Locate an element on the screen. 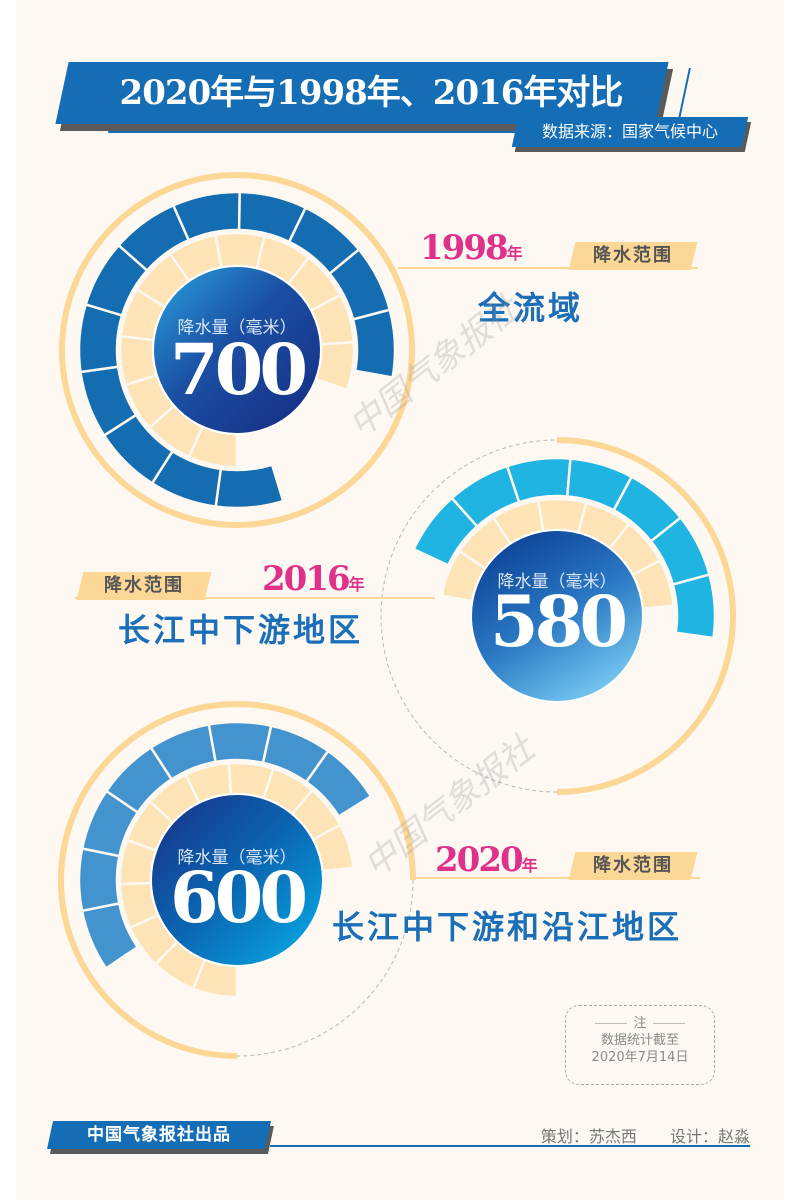 This screenshot has height=1200, width=800. scope-tag-1998: 降水范围 is located at coordinates (633, 255).